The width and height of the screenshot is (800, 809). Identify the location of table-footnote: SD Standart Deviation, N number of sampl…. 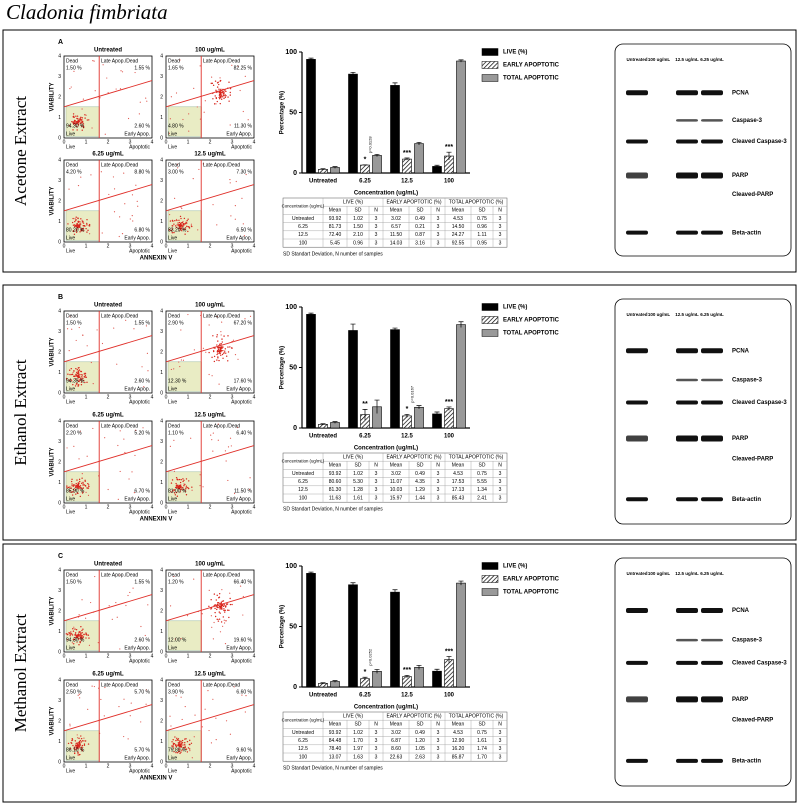
(333, 255).